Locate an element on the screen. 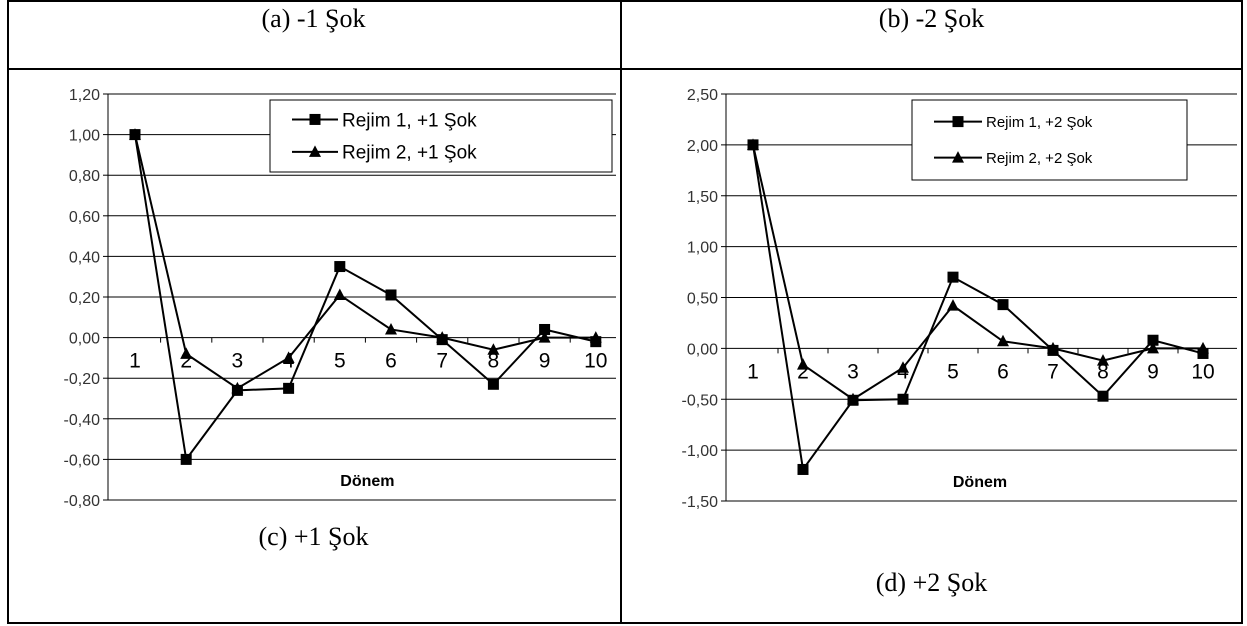 The width and height of the screenshot is (1247, 626). y-tick-label: -0,50 is located at coordinates (700, 400).